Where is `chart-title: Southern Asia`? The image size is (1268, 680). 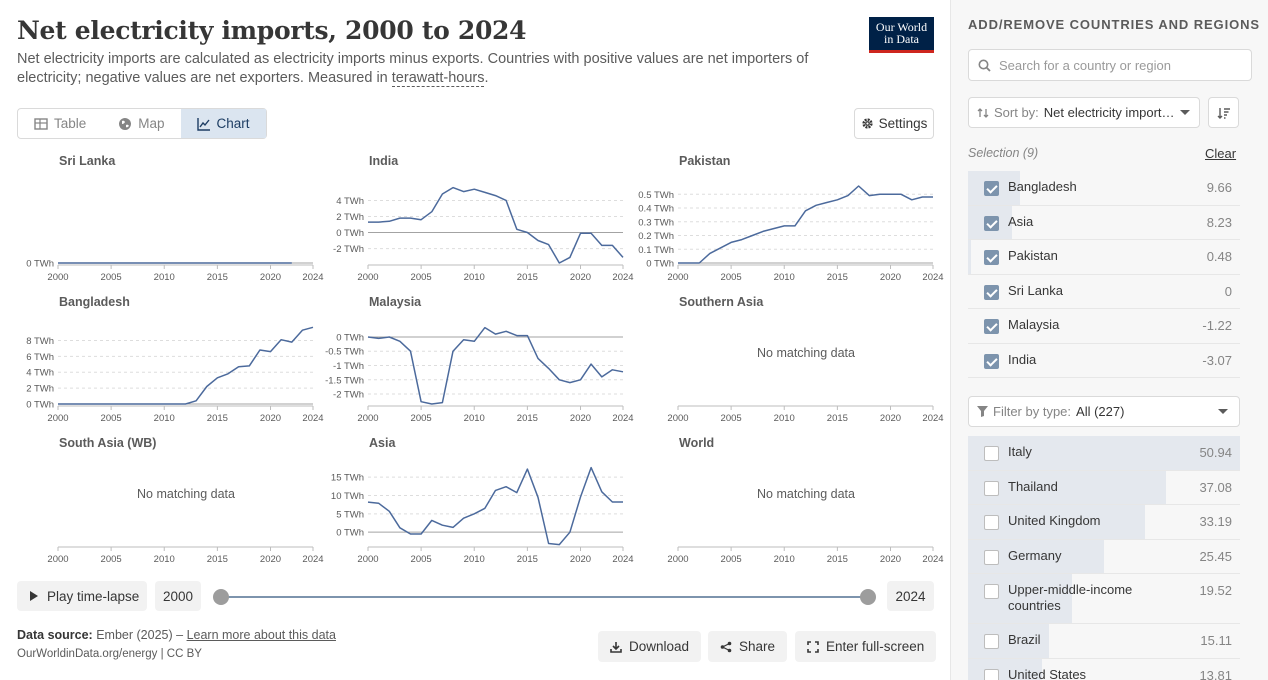 chart-title: Southern Asia is located at coordinates (721, 302).